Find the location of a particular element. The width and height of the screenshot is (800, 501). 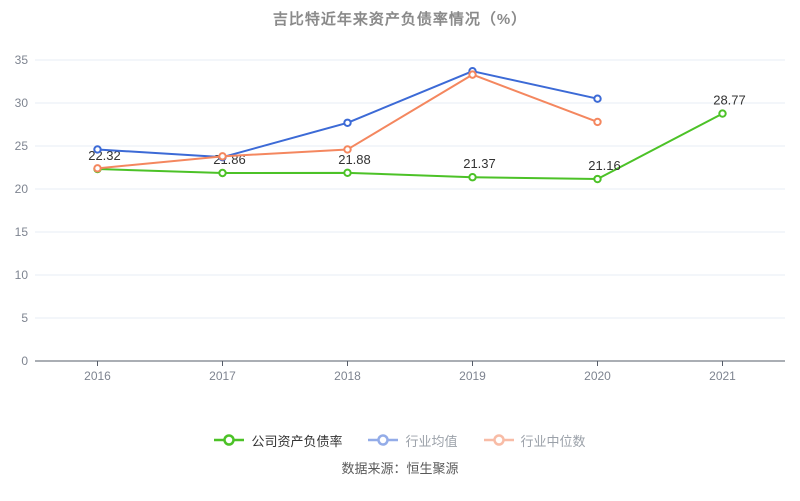

y-axis-tick-label: 10 is located at coordinates (22, 275).